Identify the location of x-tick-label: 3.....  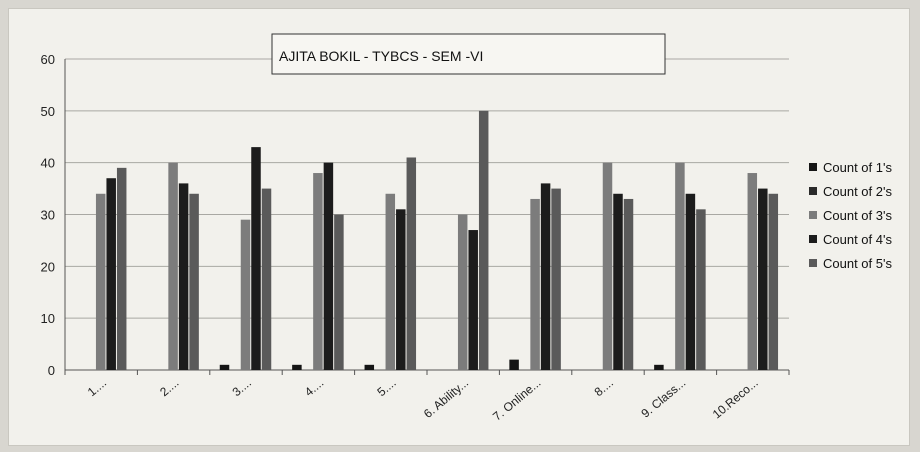
(242, 388).